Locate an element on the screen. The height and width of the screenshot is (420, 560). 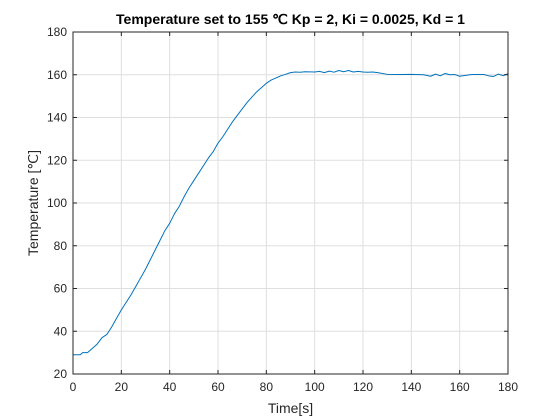
y-tick-label: 20 is located at coordinates (61, 374).